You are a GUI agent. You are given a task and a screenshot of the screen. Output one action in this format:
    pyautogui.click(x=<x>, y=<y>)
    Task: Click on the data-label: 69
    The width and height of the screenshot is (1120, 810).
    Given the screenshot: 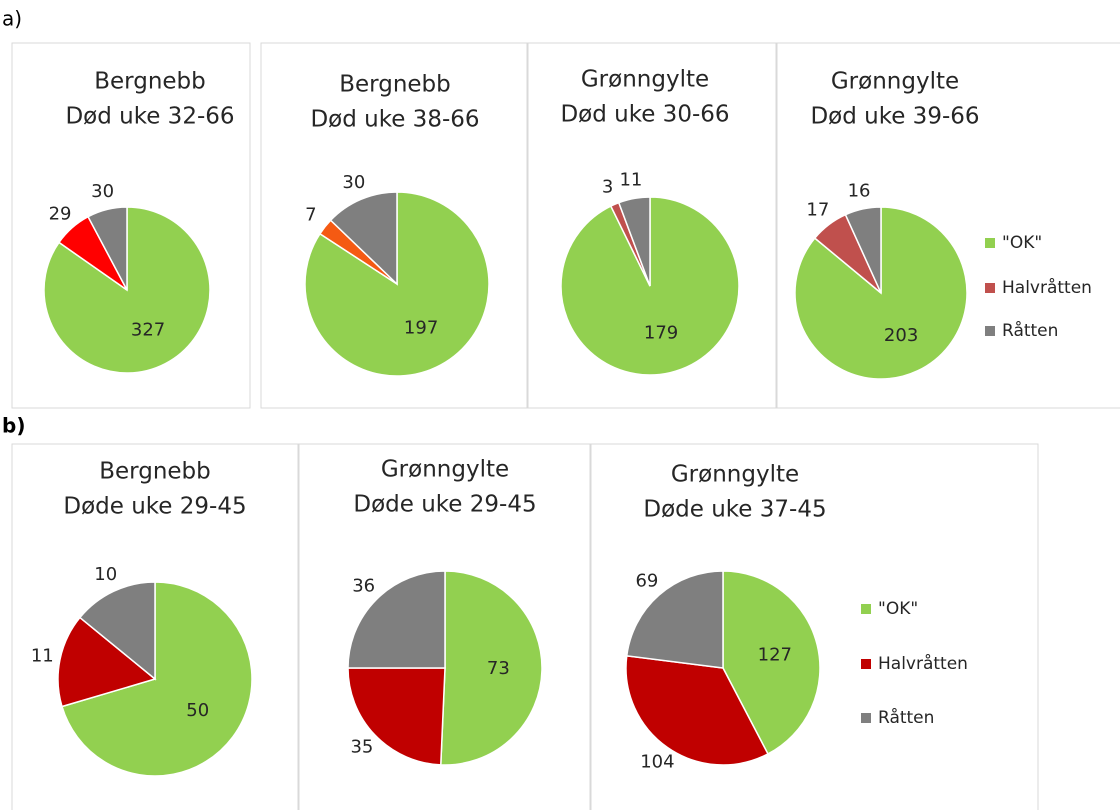 What is the action you would take?
    pyautogui.click(x=646, y=581)
    